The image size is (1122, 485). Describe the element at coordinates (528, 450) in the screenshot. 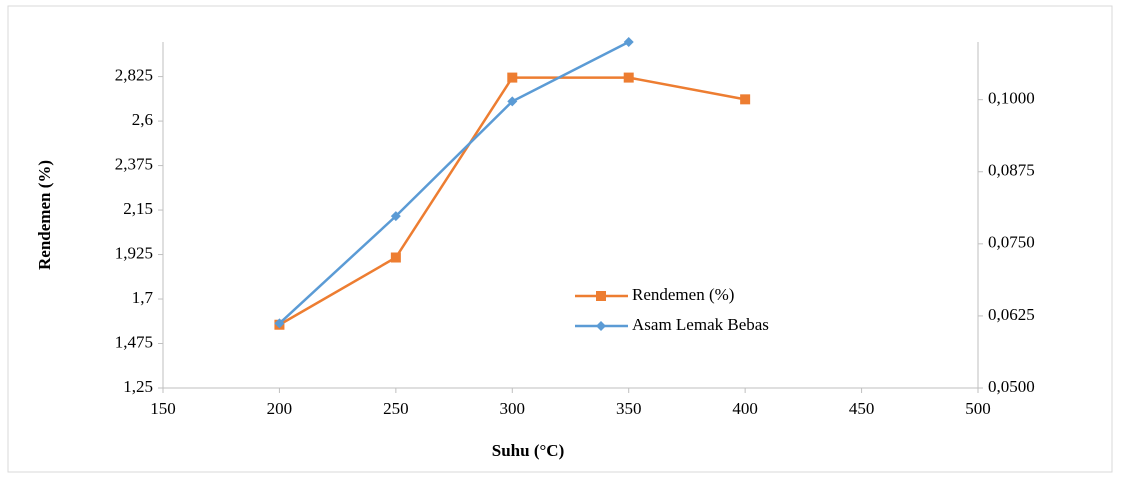

I see `x-axis-label: Suhu (°C)` at that location.